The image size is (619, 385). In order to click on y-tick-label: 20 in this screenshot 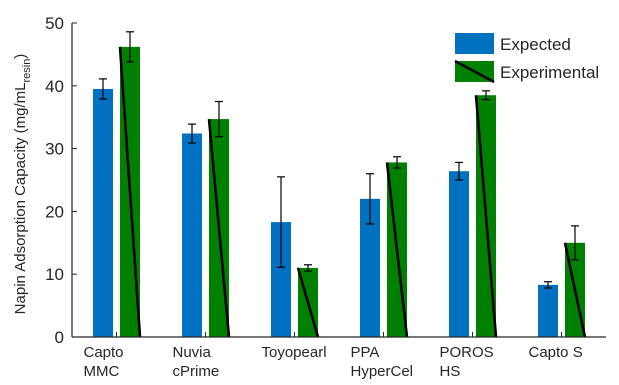, I will do `click(54, 211)`.